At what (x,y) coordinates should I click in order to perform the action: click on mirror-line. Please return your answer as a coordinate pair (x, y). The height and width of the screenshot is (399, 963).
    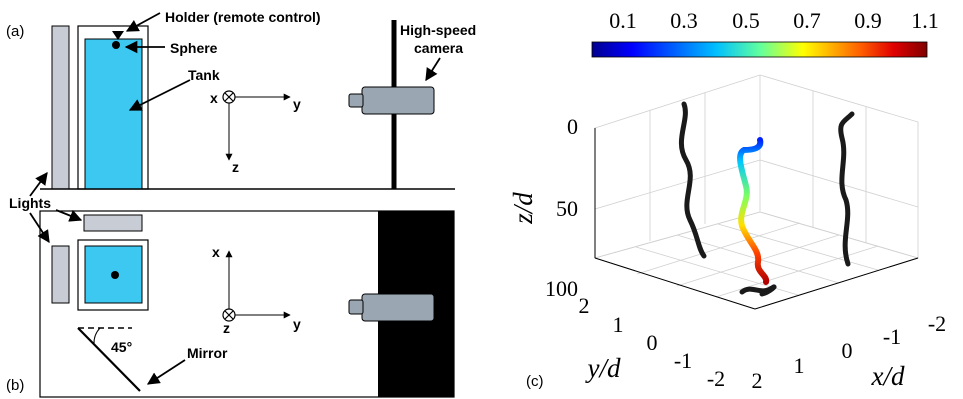
    Looking at the image, I should click on (109, 359).